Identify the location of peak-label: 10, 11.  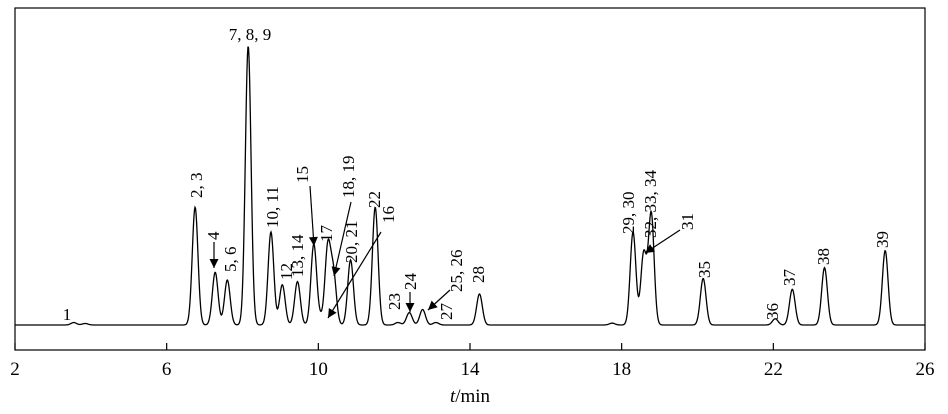
(272, 207).